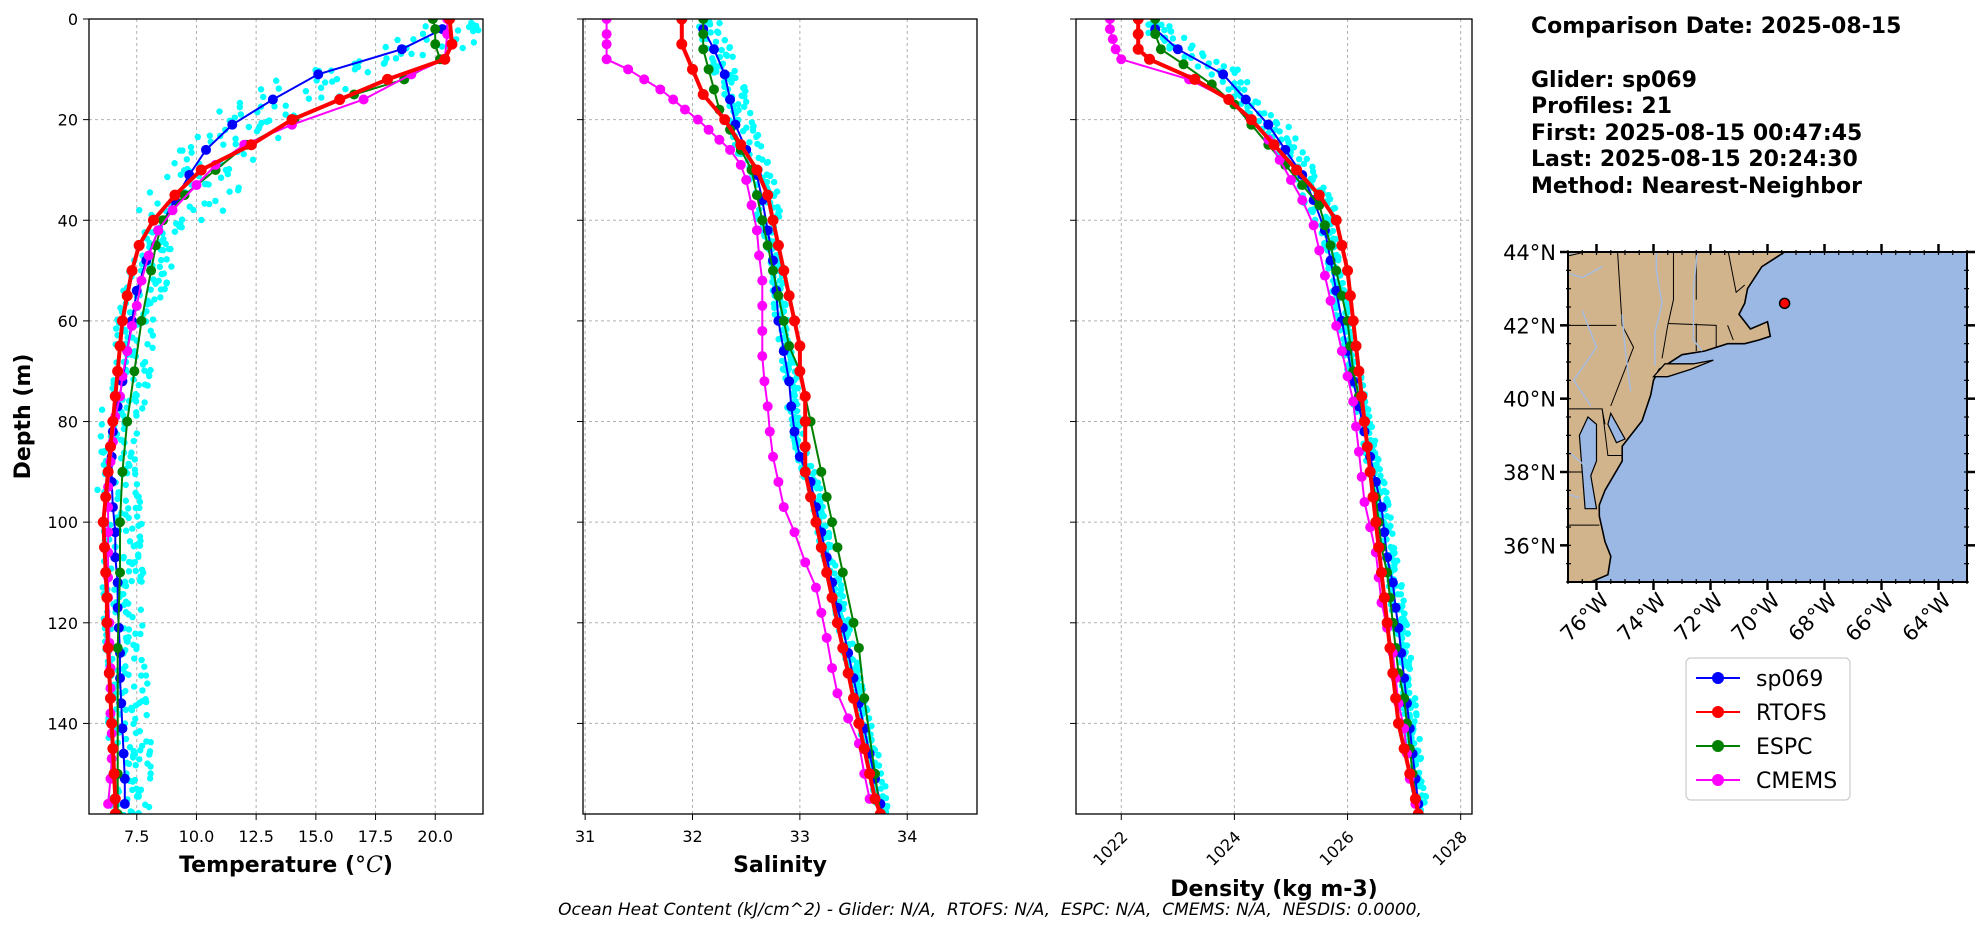 This screenshot has height=934, width=1980. What do you see at coordinates (256, 836) in the screenshot?
I see `x-tick-label: 12.5` at bounding box center [256, 836].